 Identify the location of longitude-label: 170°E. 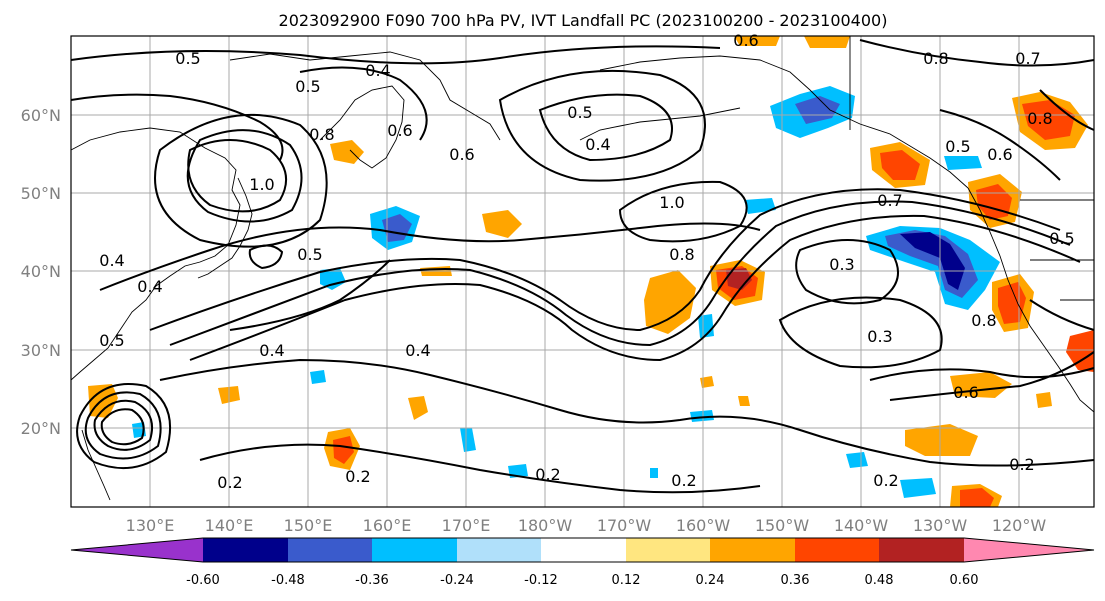
(466, 525).